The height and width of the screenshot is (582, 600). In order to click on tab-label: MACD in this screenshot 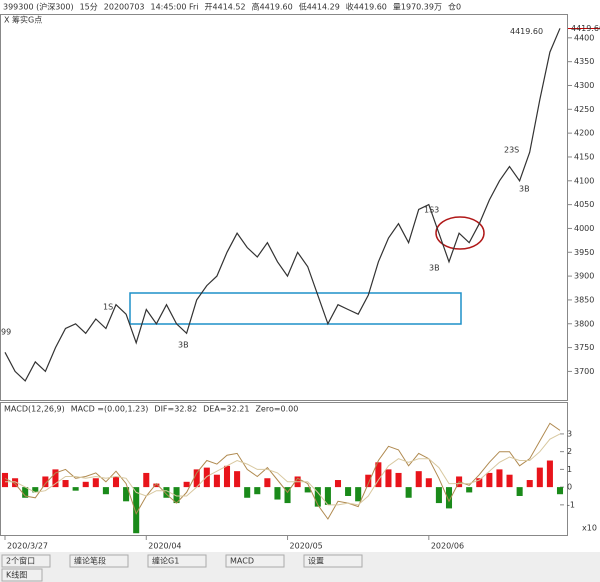, I will do `click(242, 561)`.